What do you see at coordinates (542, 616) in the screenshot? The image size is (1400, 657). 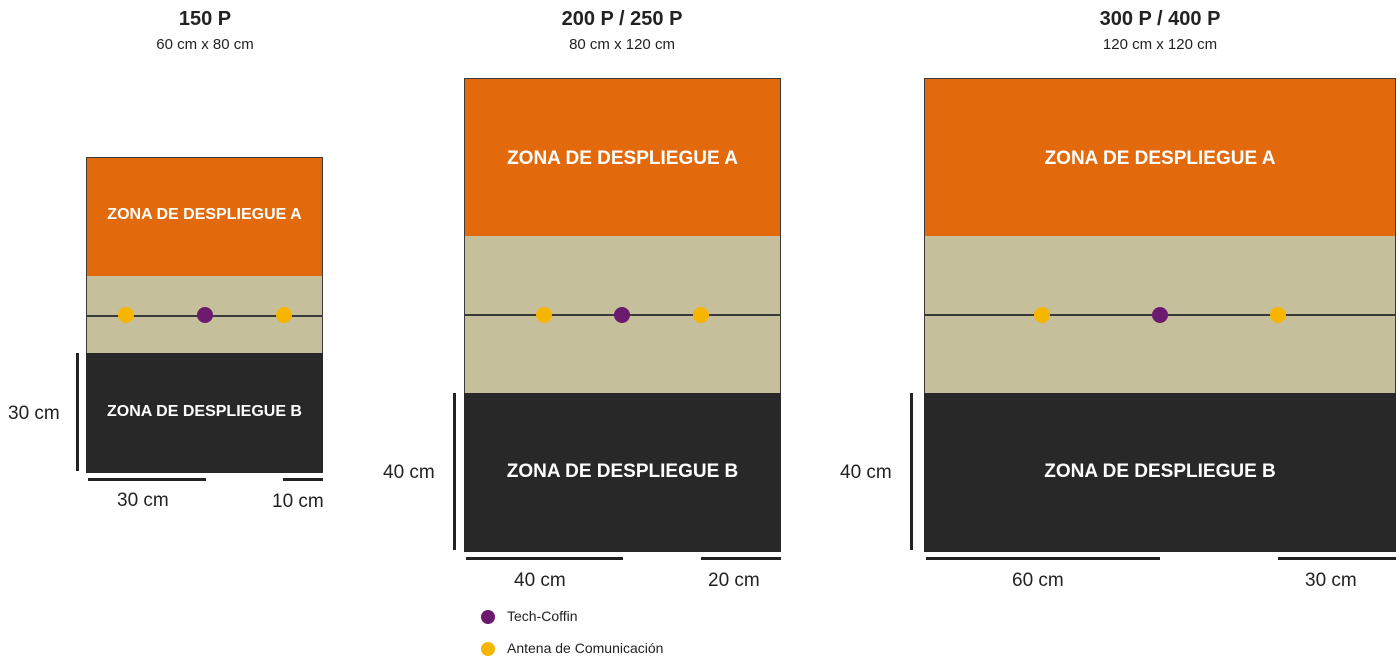 I see `legend-tech-coffin: Tech-Coffin` at bounding box center [542, 616].